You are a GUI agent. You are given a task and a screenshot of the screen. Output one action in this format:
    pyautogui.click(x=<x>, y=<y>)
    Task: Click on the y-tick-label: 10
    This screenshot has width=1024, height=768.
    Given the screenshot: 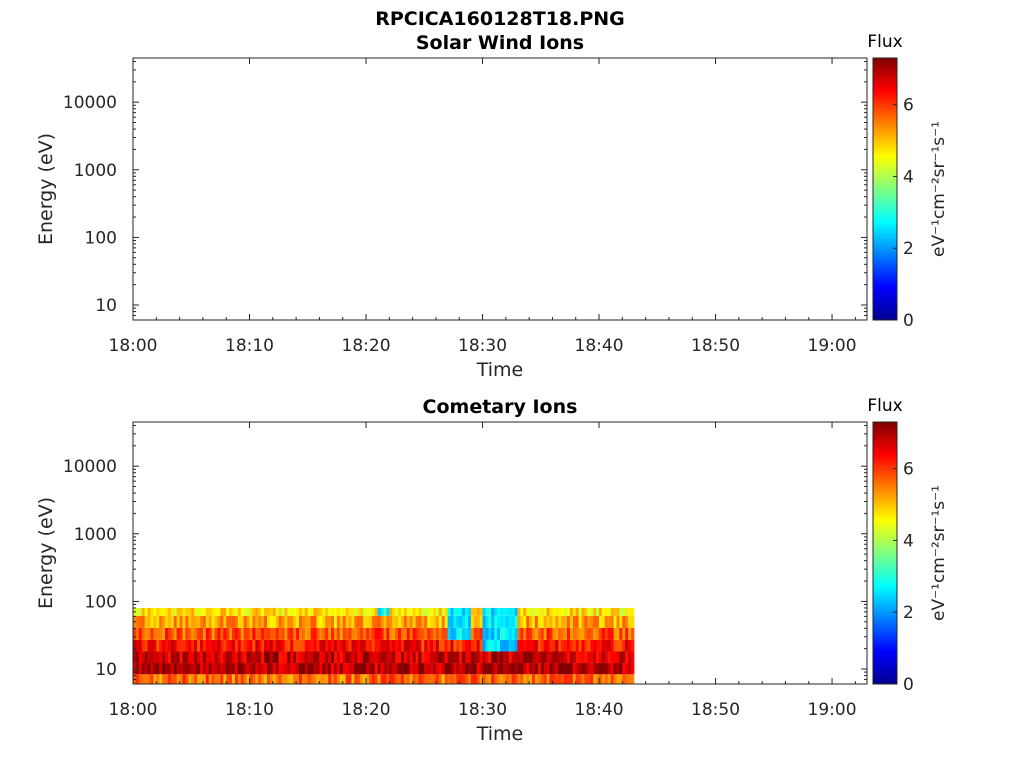 What is the action you would take?
    pyautogui.click(x=106, y=670)
    